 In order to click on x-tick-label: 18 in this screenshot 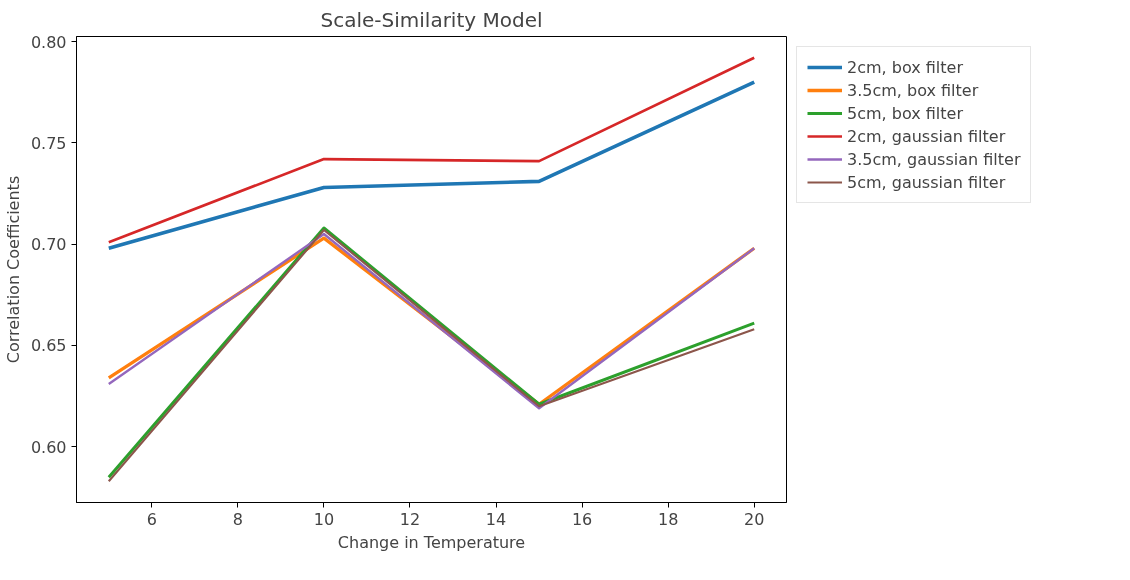, I will do `click(668, 519)`.